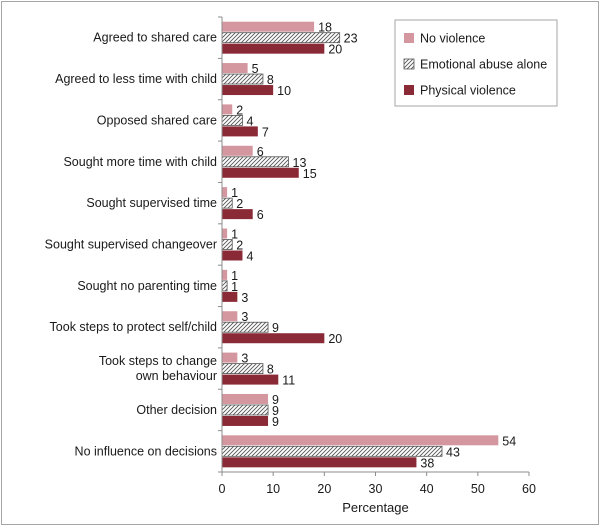  I want to click on data-label-sought-supervised-time-physical-violence: 6, so click(260, 215).